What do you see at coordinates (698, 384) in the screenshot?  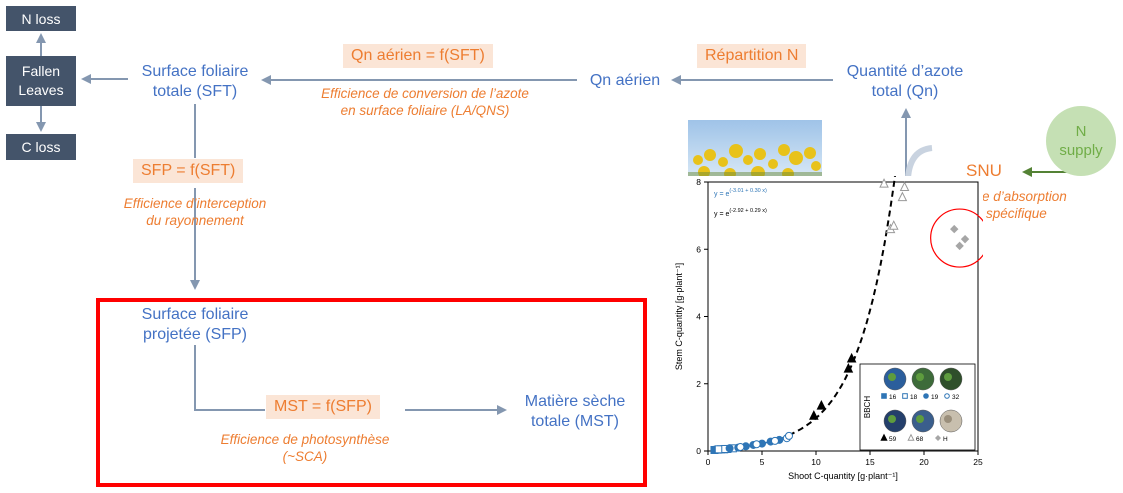 I see `y-tick-label: 2` at bounding box center [698, 384].